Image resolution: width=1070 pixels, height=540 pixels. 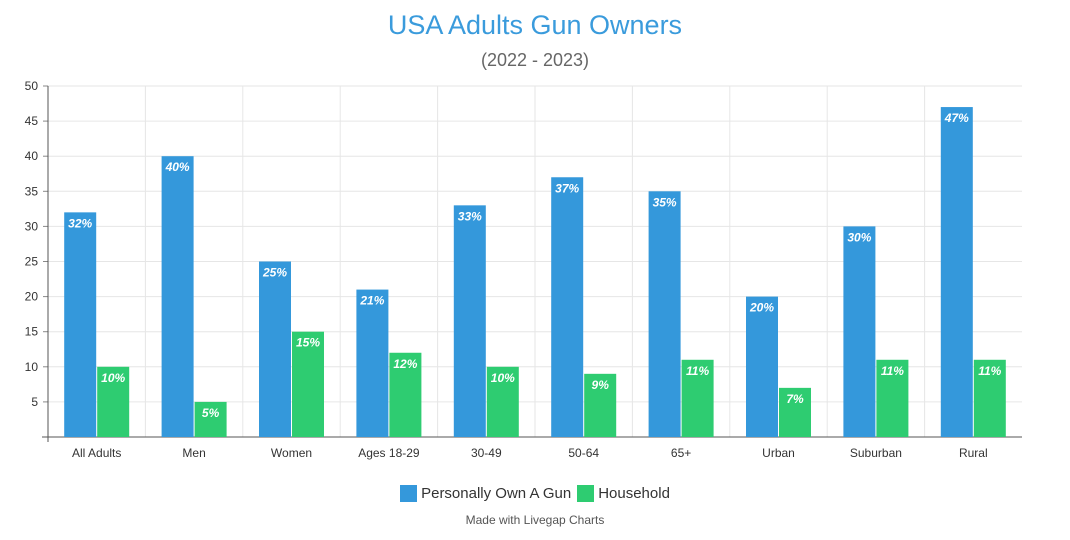 What do you see at coordinates (32, 262) in the screenshot?
I see `y-tick-label: 25` at bounding box center [32, 262].